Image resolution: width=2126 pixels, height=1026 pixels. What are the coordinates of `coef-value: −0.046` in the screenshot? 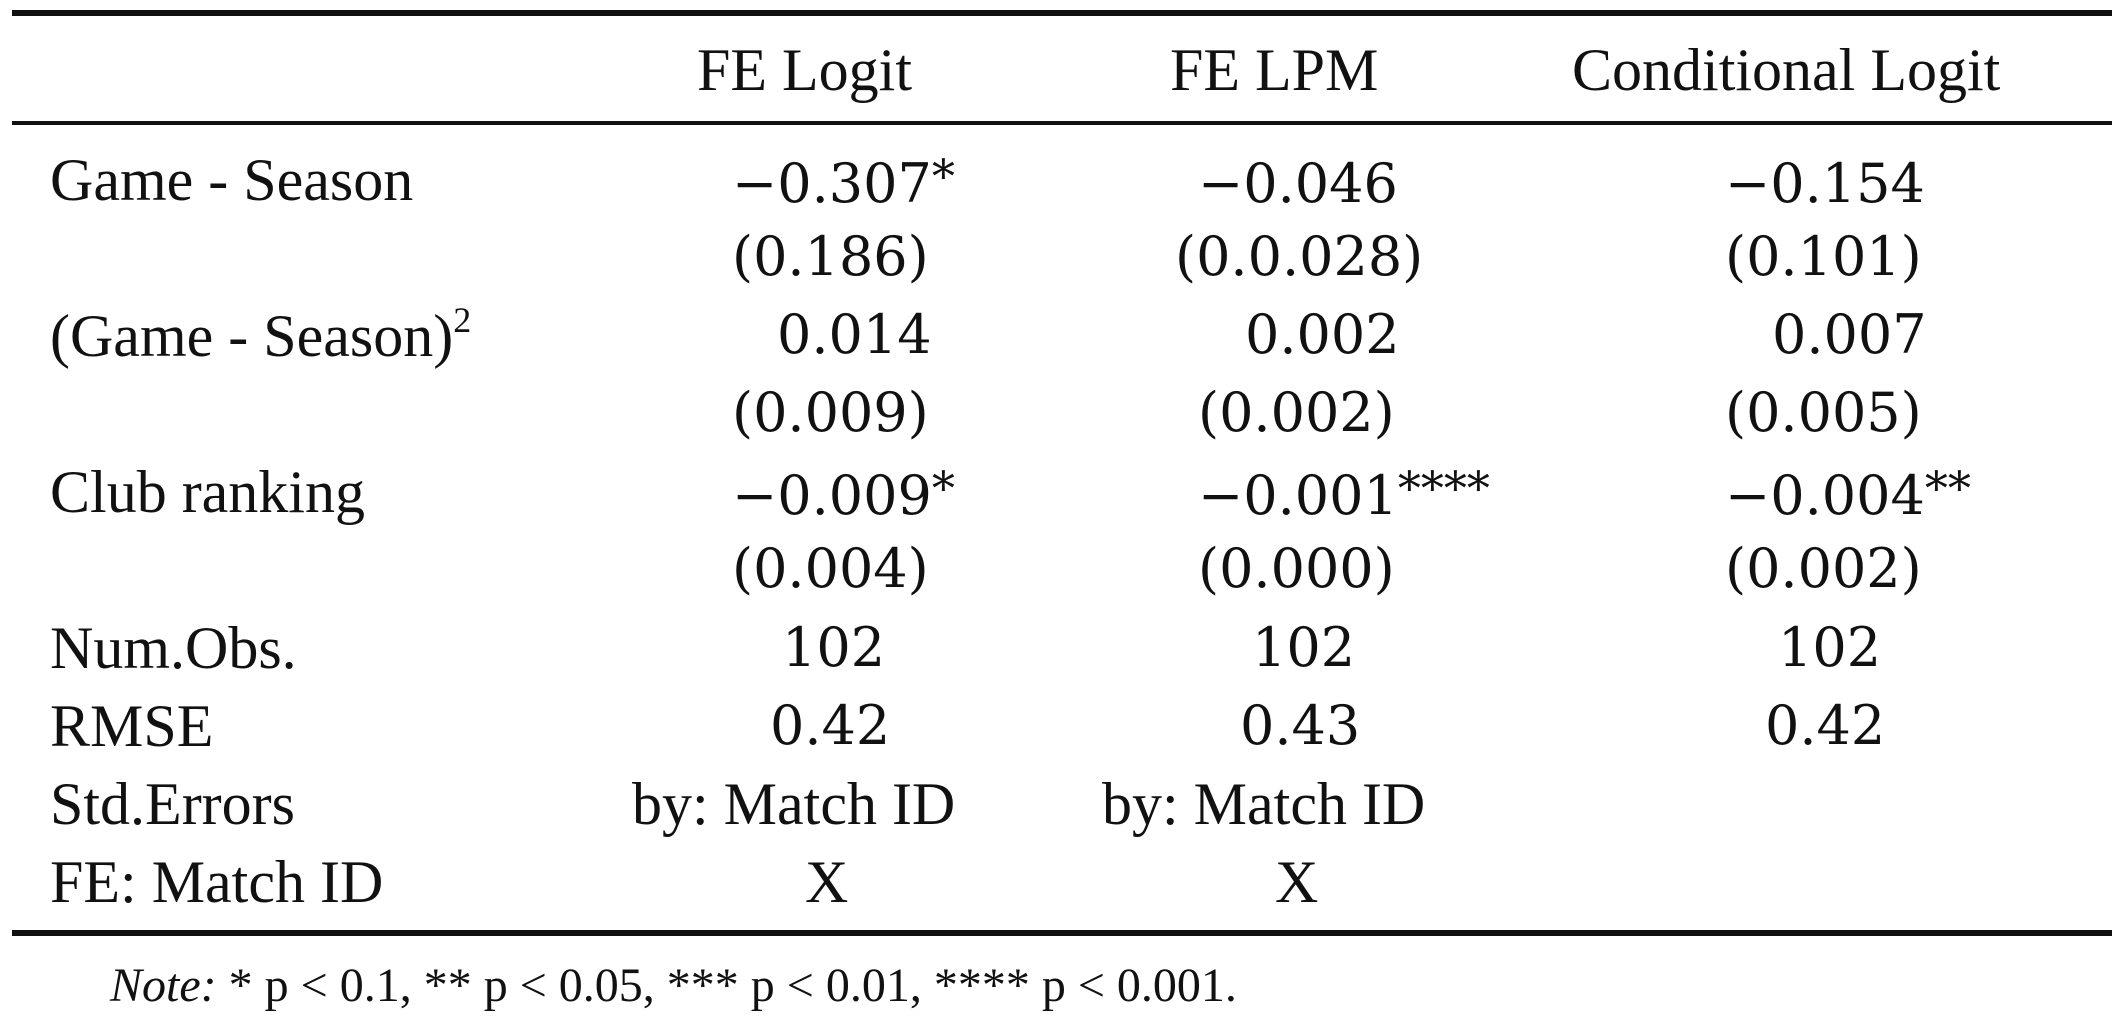 It's located at (1298, 183).